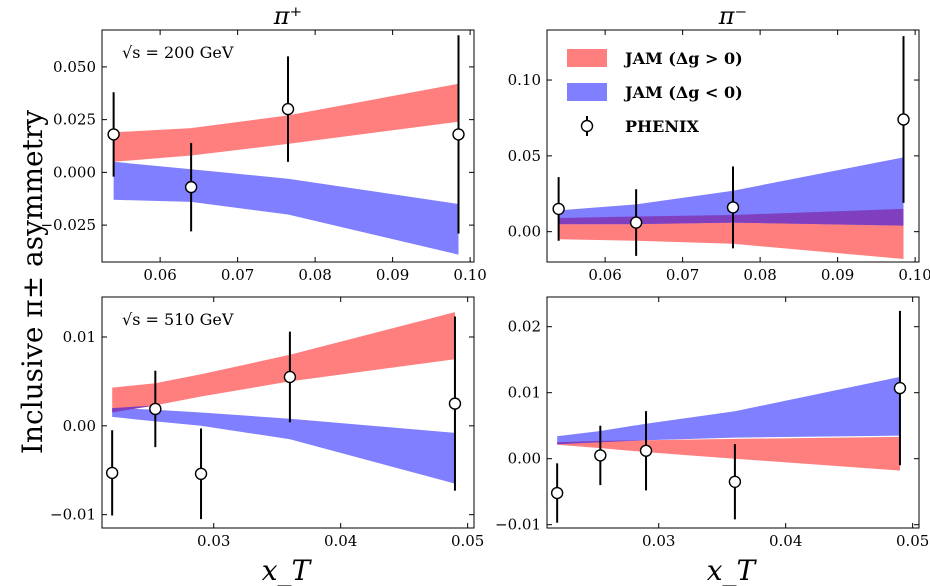 The height and width of the screenshot is (586, 930). I want to click on y-tick-label: −0.025, so click(68, 225).